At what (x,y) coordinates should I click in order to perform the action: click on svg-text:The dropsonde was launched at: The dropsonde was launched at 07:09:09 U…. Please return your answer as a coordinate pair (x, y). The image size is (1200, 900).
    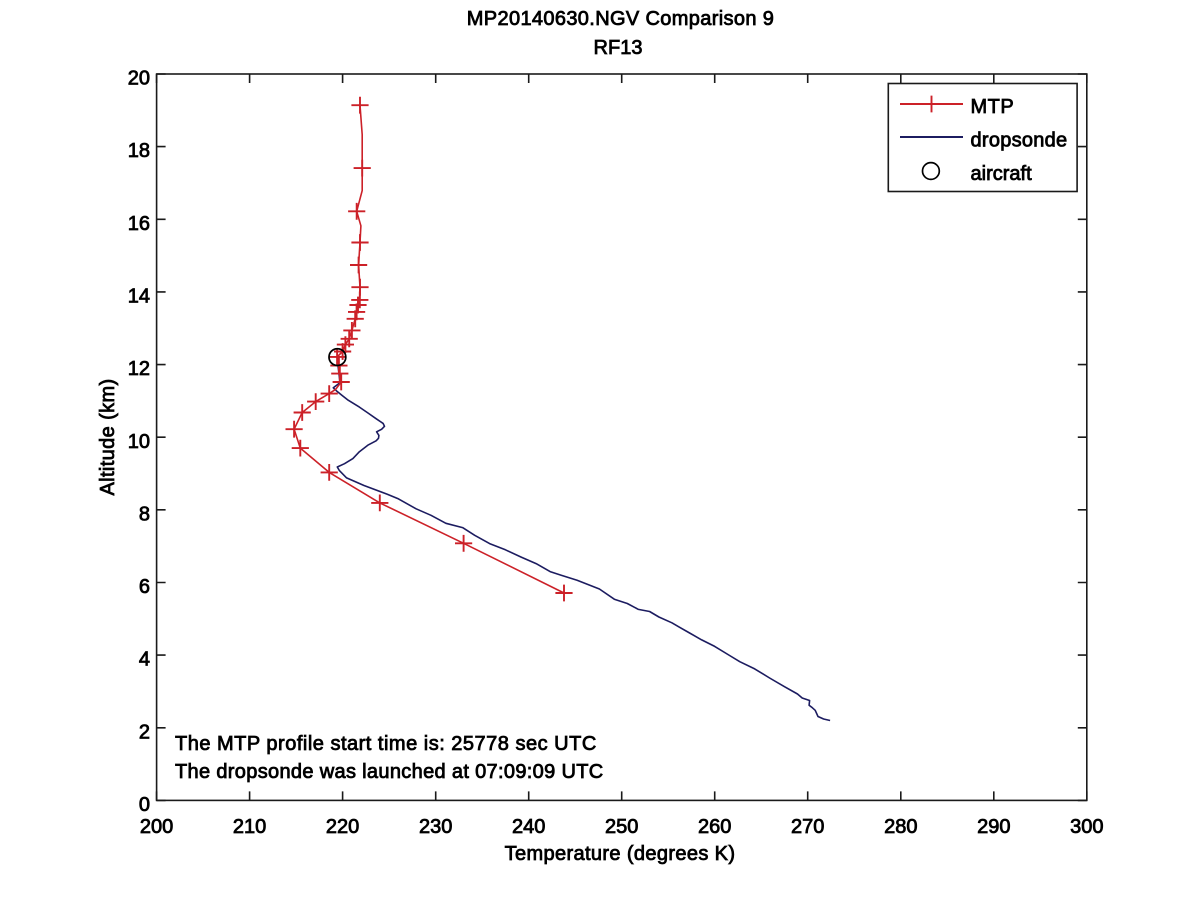
    Looking at the image, I should click on (389, 772).